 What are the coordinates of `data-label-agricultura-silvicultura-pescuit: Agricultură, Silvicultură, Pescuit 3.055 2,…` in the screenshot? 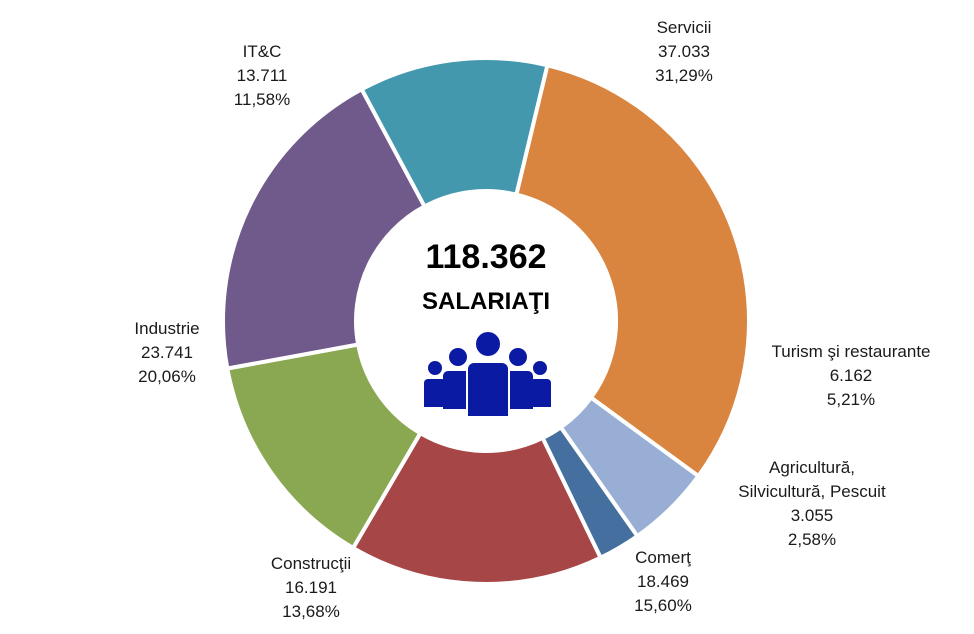 It's located at (812, 503).